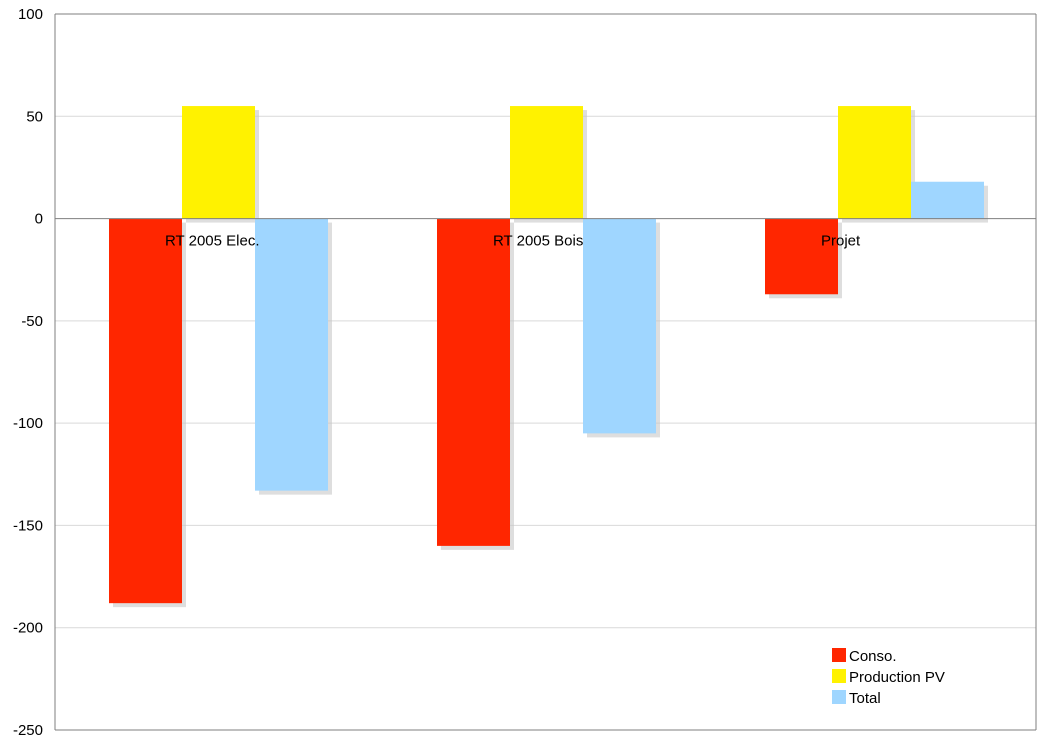 This screenshot has width=1038, height=738. What do you see at coordinates (28, 730) in the screenshot?
I see `y-tick-label: -250` at bounding box center [28, 730].